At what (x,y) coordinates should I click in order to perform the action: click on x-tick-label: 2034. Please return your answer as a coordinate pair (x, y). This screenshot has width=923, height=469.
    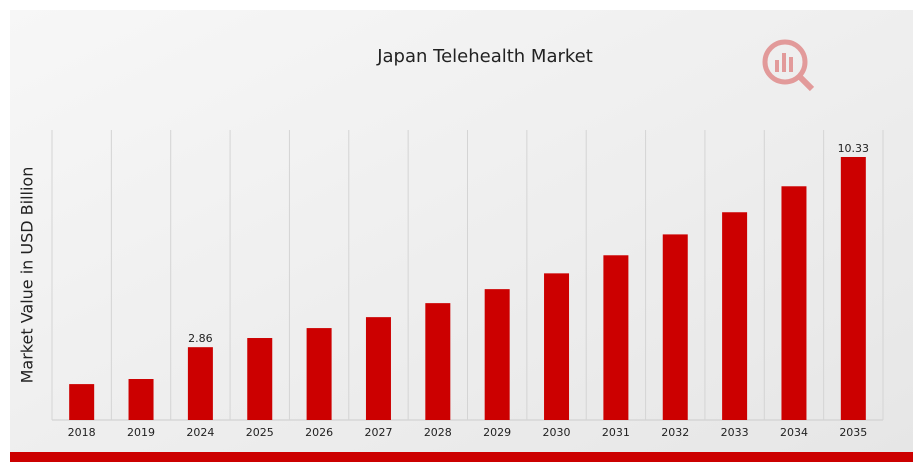
    Looking at the image, I should click on (794, 432).